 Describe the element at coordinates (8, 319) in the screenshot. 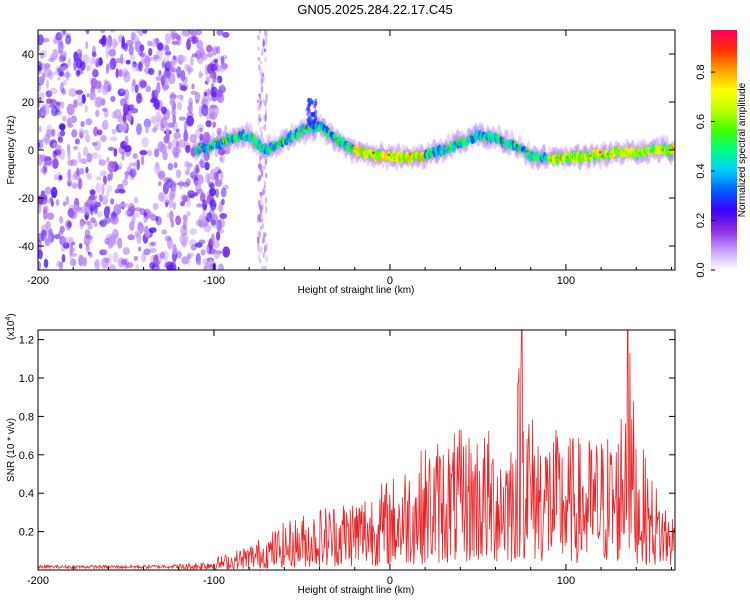

I see `snr-y-scale-exponent: 4` at that location.